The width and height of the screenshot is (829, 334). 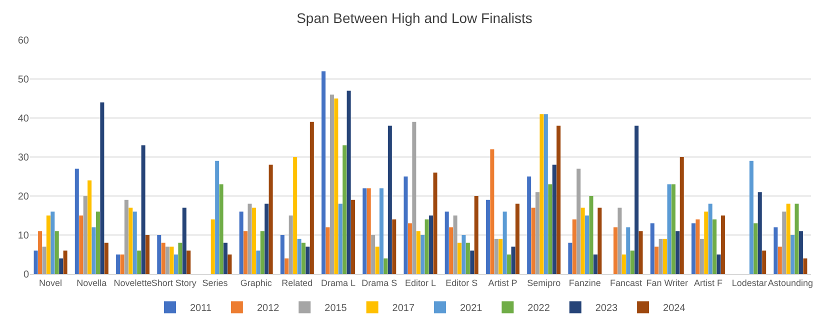 What do you see at coordinates (50, 283) in the screenshot?
I see `x-tick-label: Novel` at bounding box center [50, 283].